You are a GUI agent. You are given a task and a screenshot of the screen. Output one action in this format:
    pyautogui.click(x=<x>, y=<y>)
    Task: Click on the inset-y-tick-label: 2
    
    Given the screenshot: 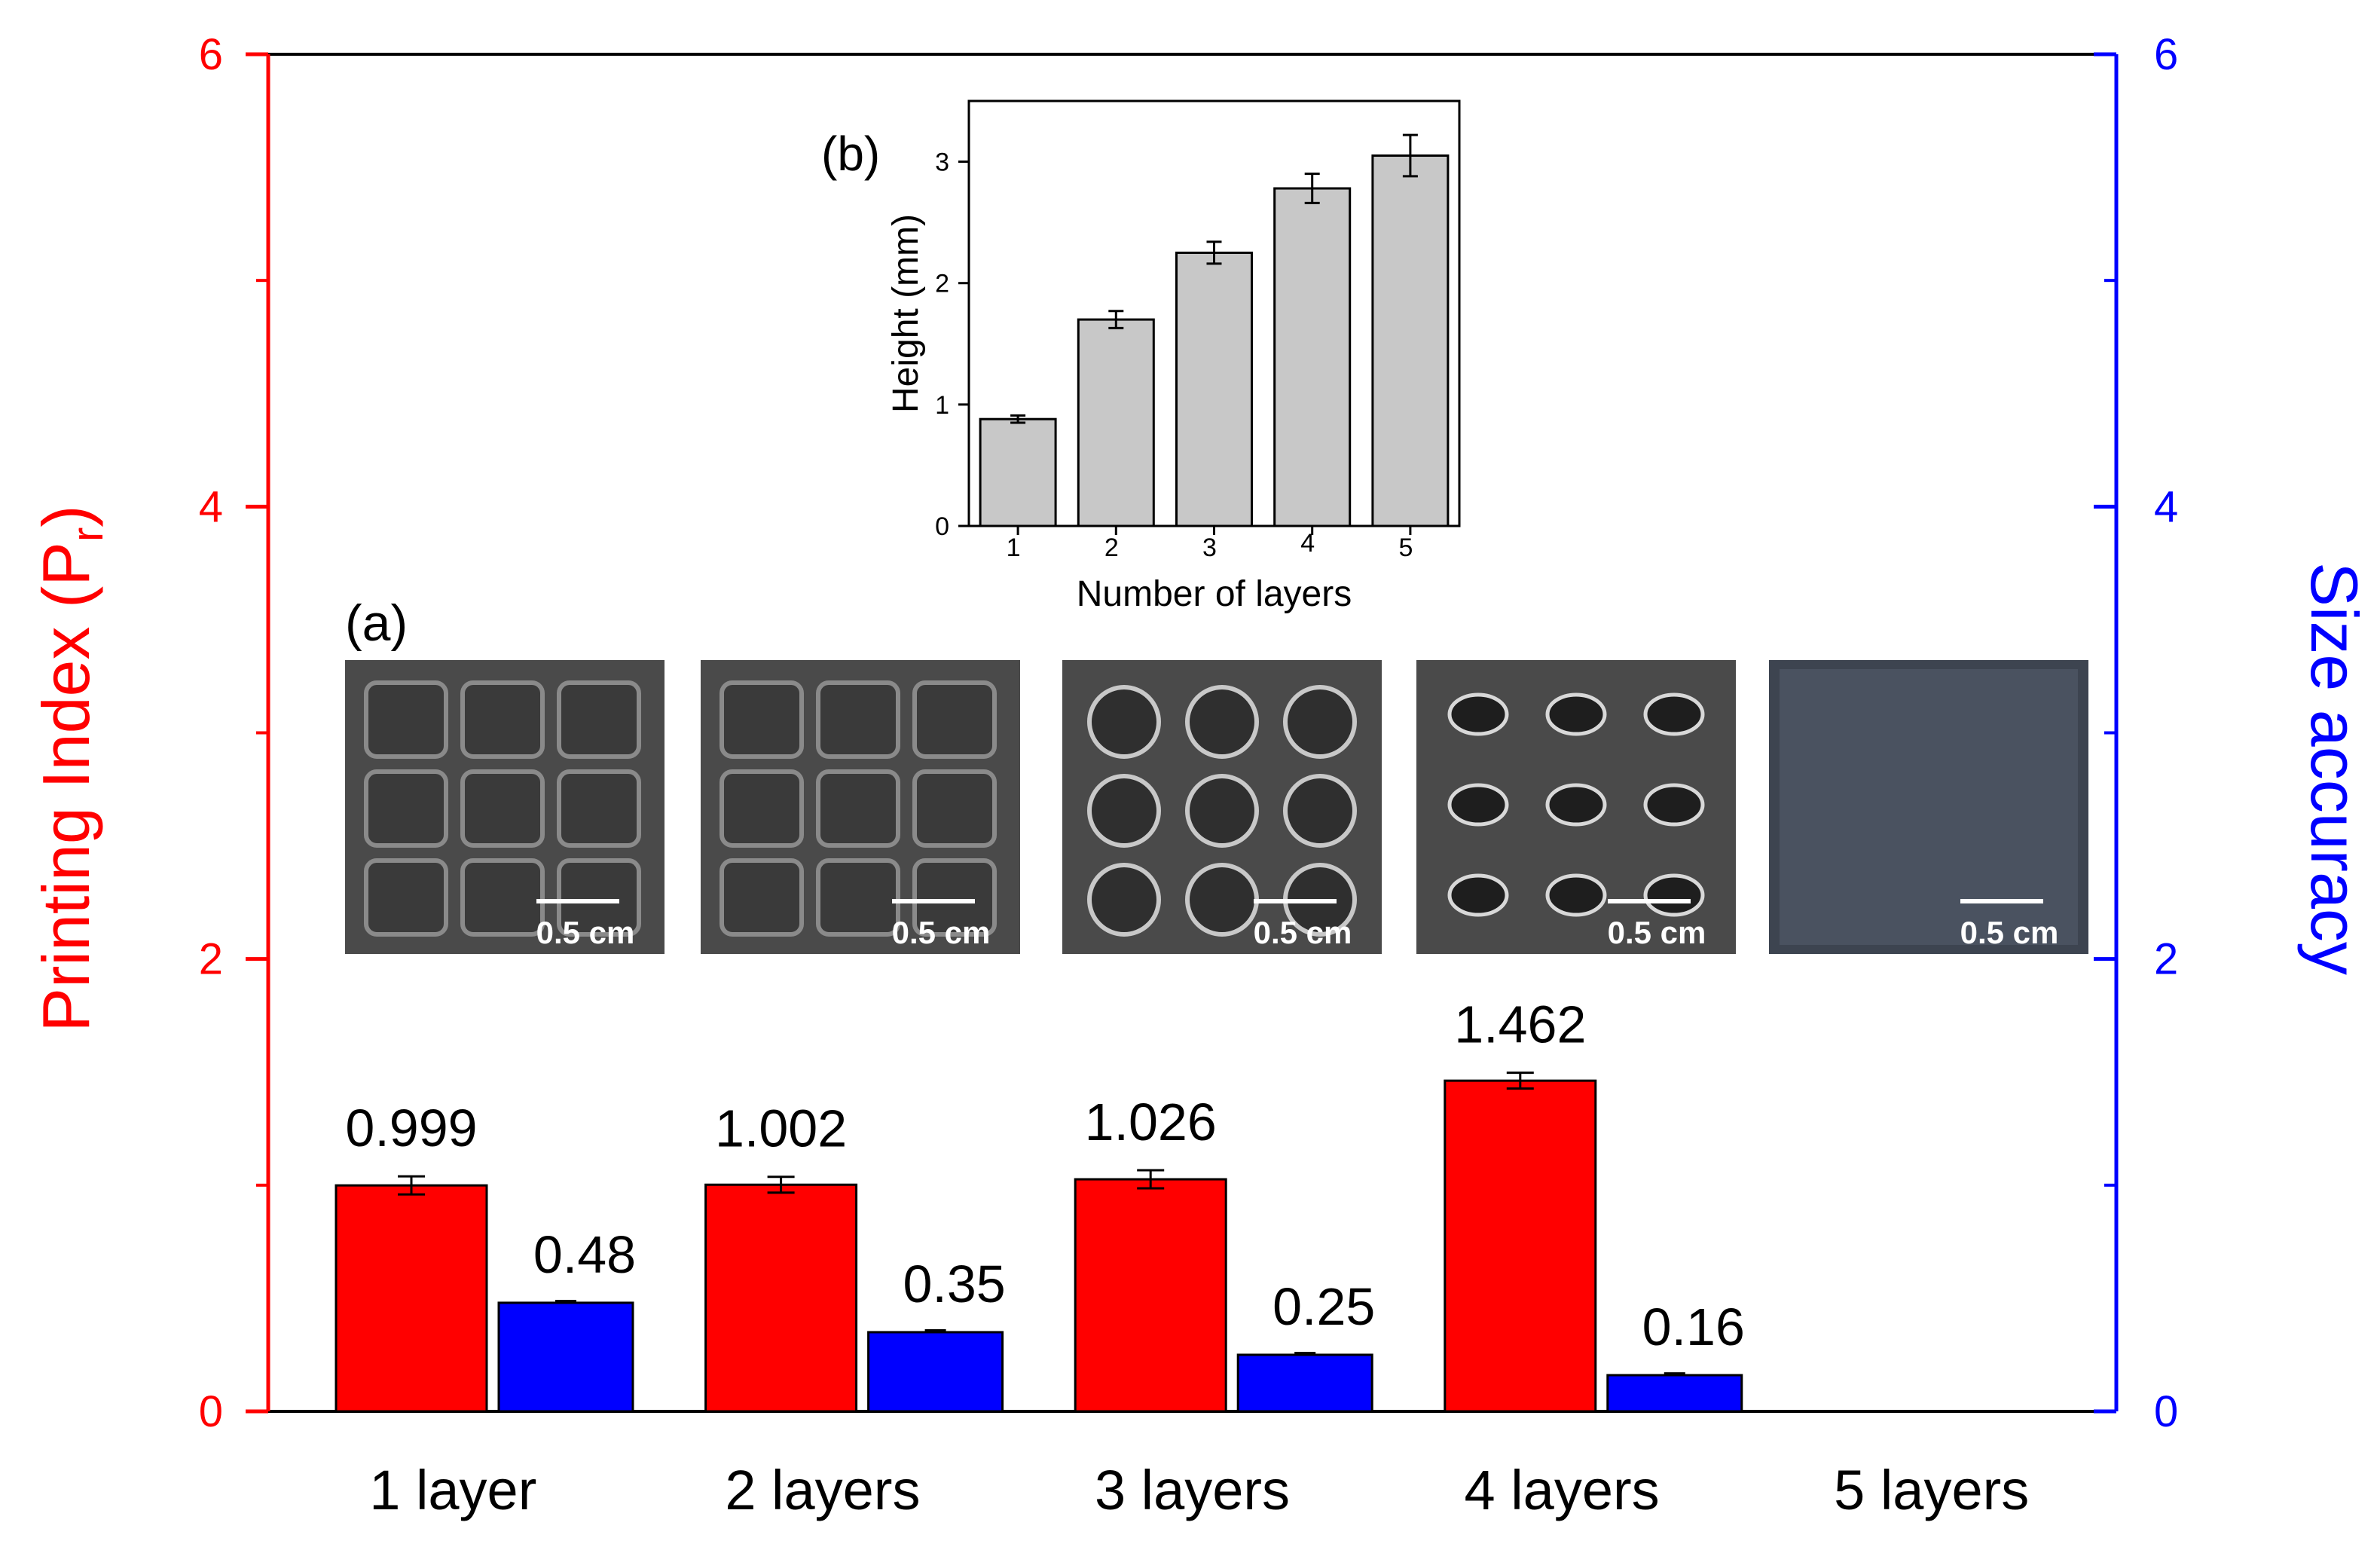 What is the action you would take?
    pyautogui.click(x=942, y=284)
    